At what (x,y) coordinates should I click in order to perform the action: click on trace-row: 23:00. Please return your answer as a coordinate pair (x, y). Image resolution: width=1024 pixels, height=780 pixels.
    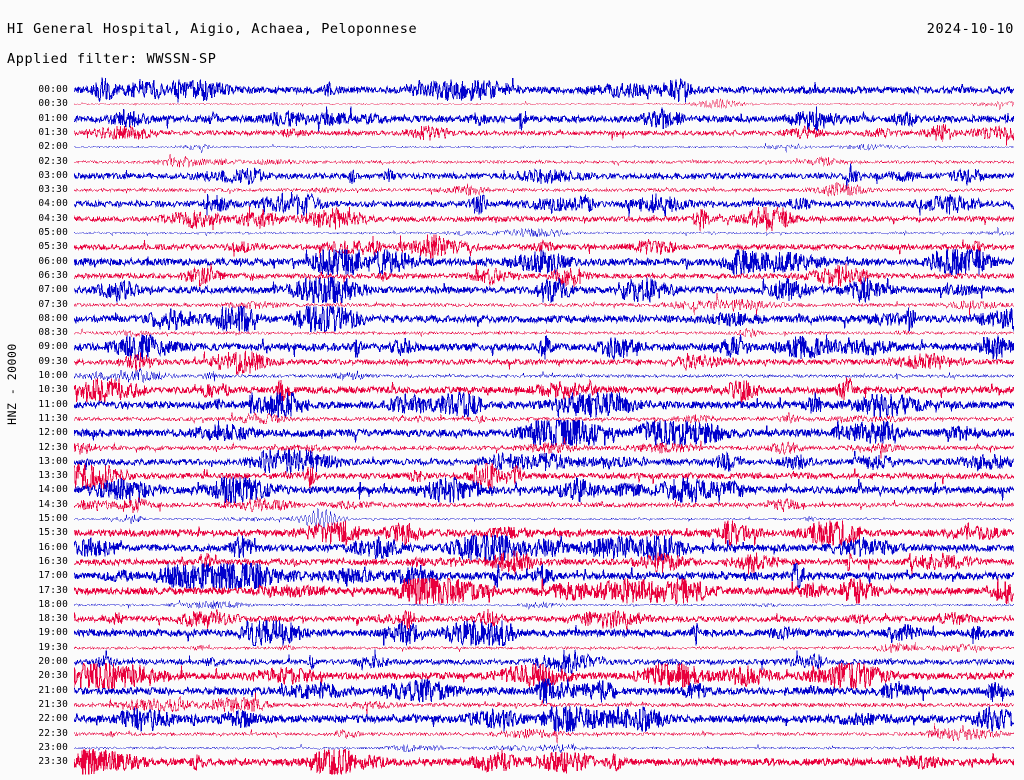
    Looking at the image, I should click on (512, 748).